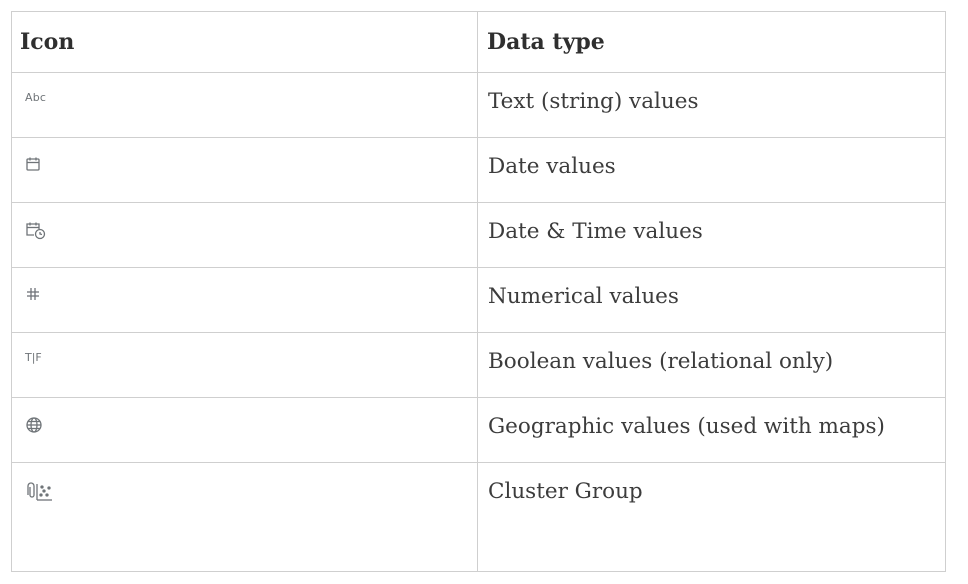 The height and width of the screenshot is (584, 968). I want to click on true-false-icon: T|F, so click(33, 357).